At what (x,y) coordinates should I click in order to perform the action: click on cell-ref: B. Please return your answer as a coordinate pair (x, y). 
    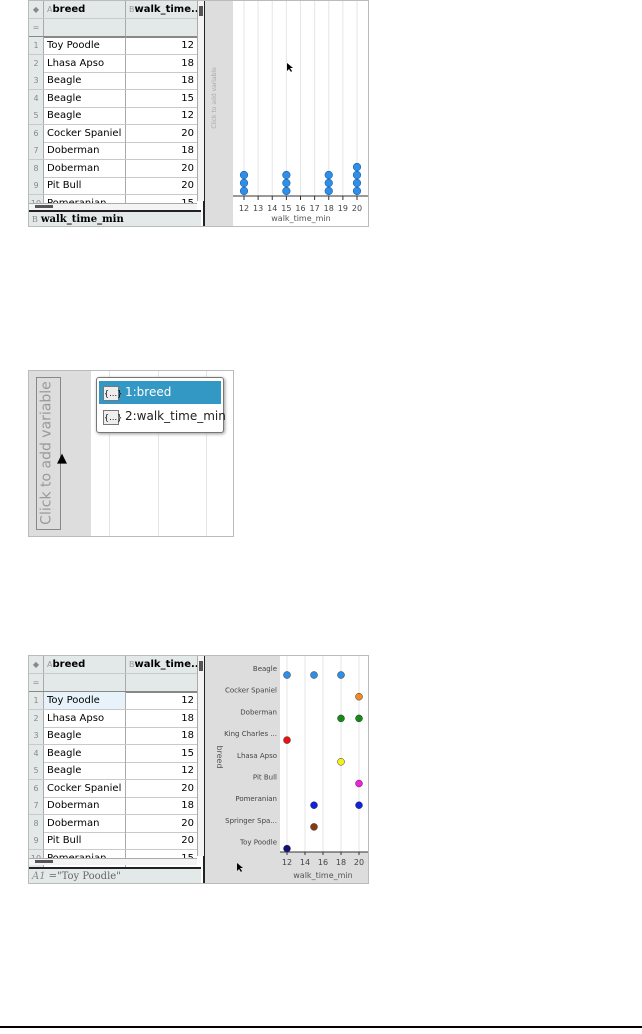
    Looking at the image, I should click on (35, 219).